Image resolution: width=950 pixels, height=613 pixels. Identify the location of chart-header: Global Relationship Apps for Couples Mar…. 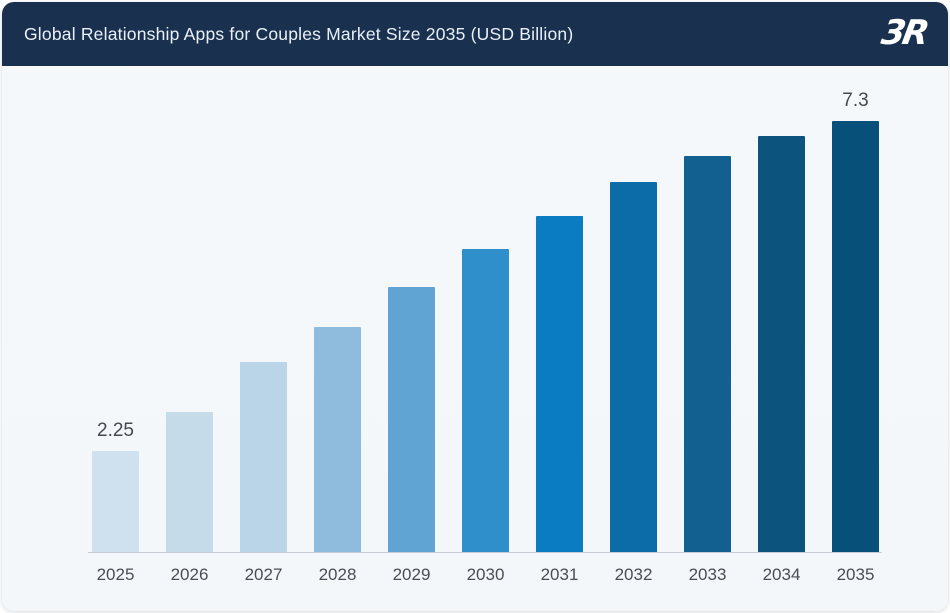
(475, 34).